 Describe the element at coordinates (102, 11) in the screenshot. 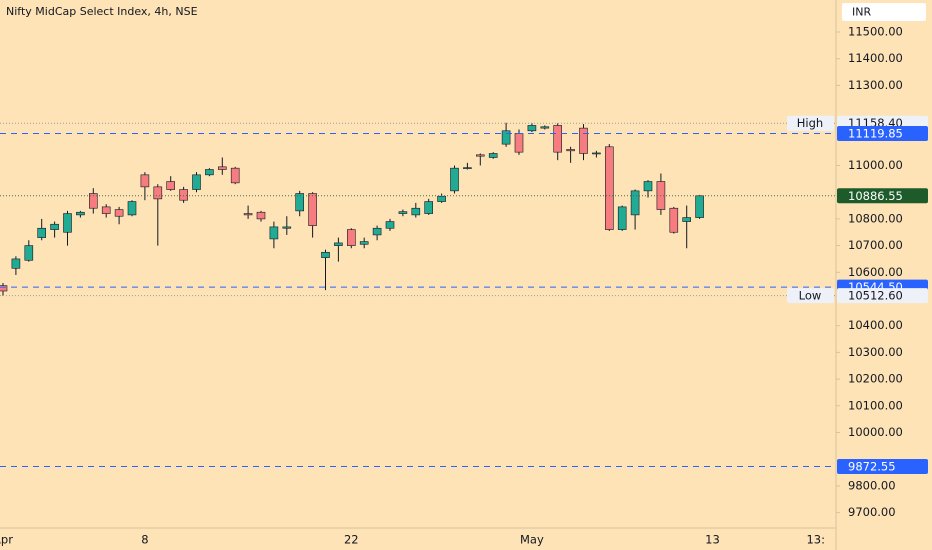

I see `chart-title: Nifty MidCap Select Index, 4h, NSE` at that location.